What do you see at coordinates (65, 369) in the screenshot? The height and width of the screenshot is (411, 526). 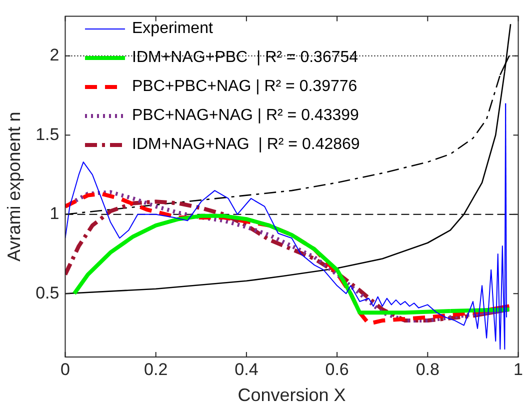 I see `x-tick-label: 0` at bounding box center [65, 369].